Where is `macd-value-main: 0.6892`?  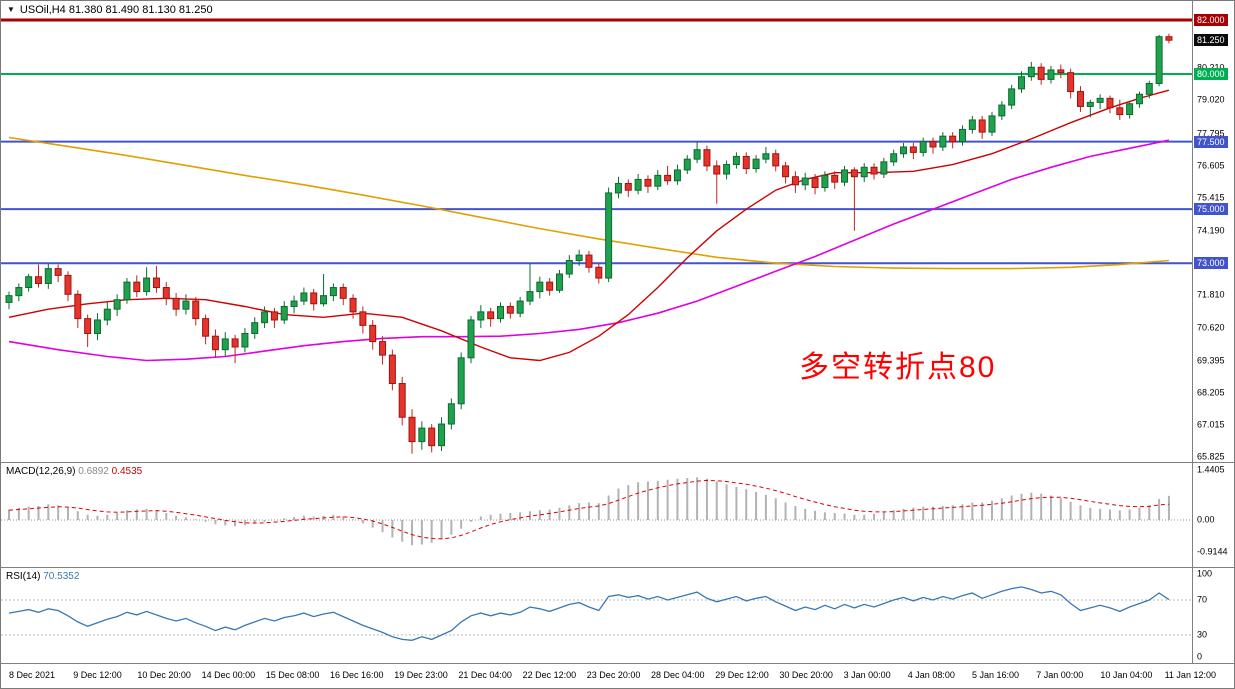
macd-value-main: 0.6892 is located at coordinates (93, 471).